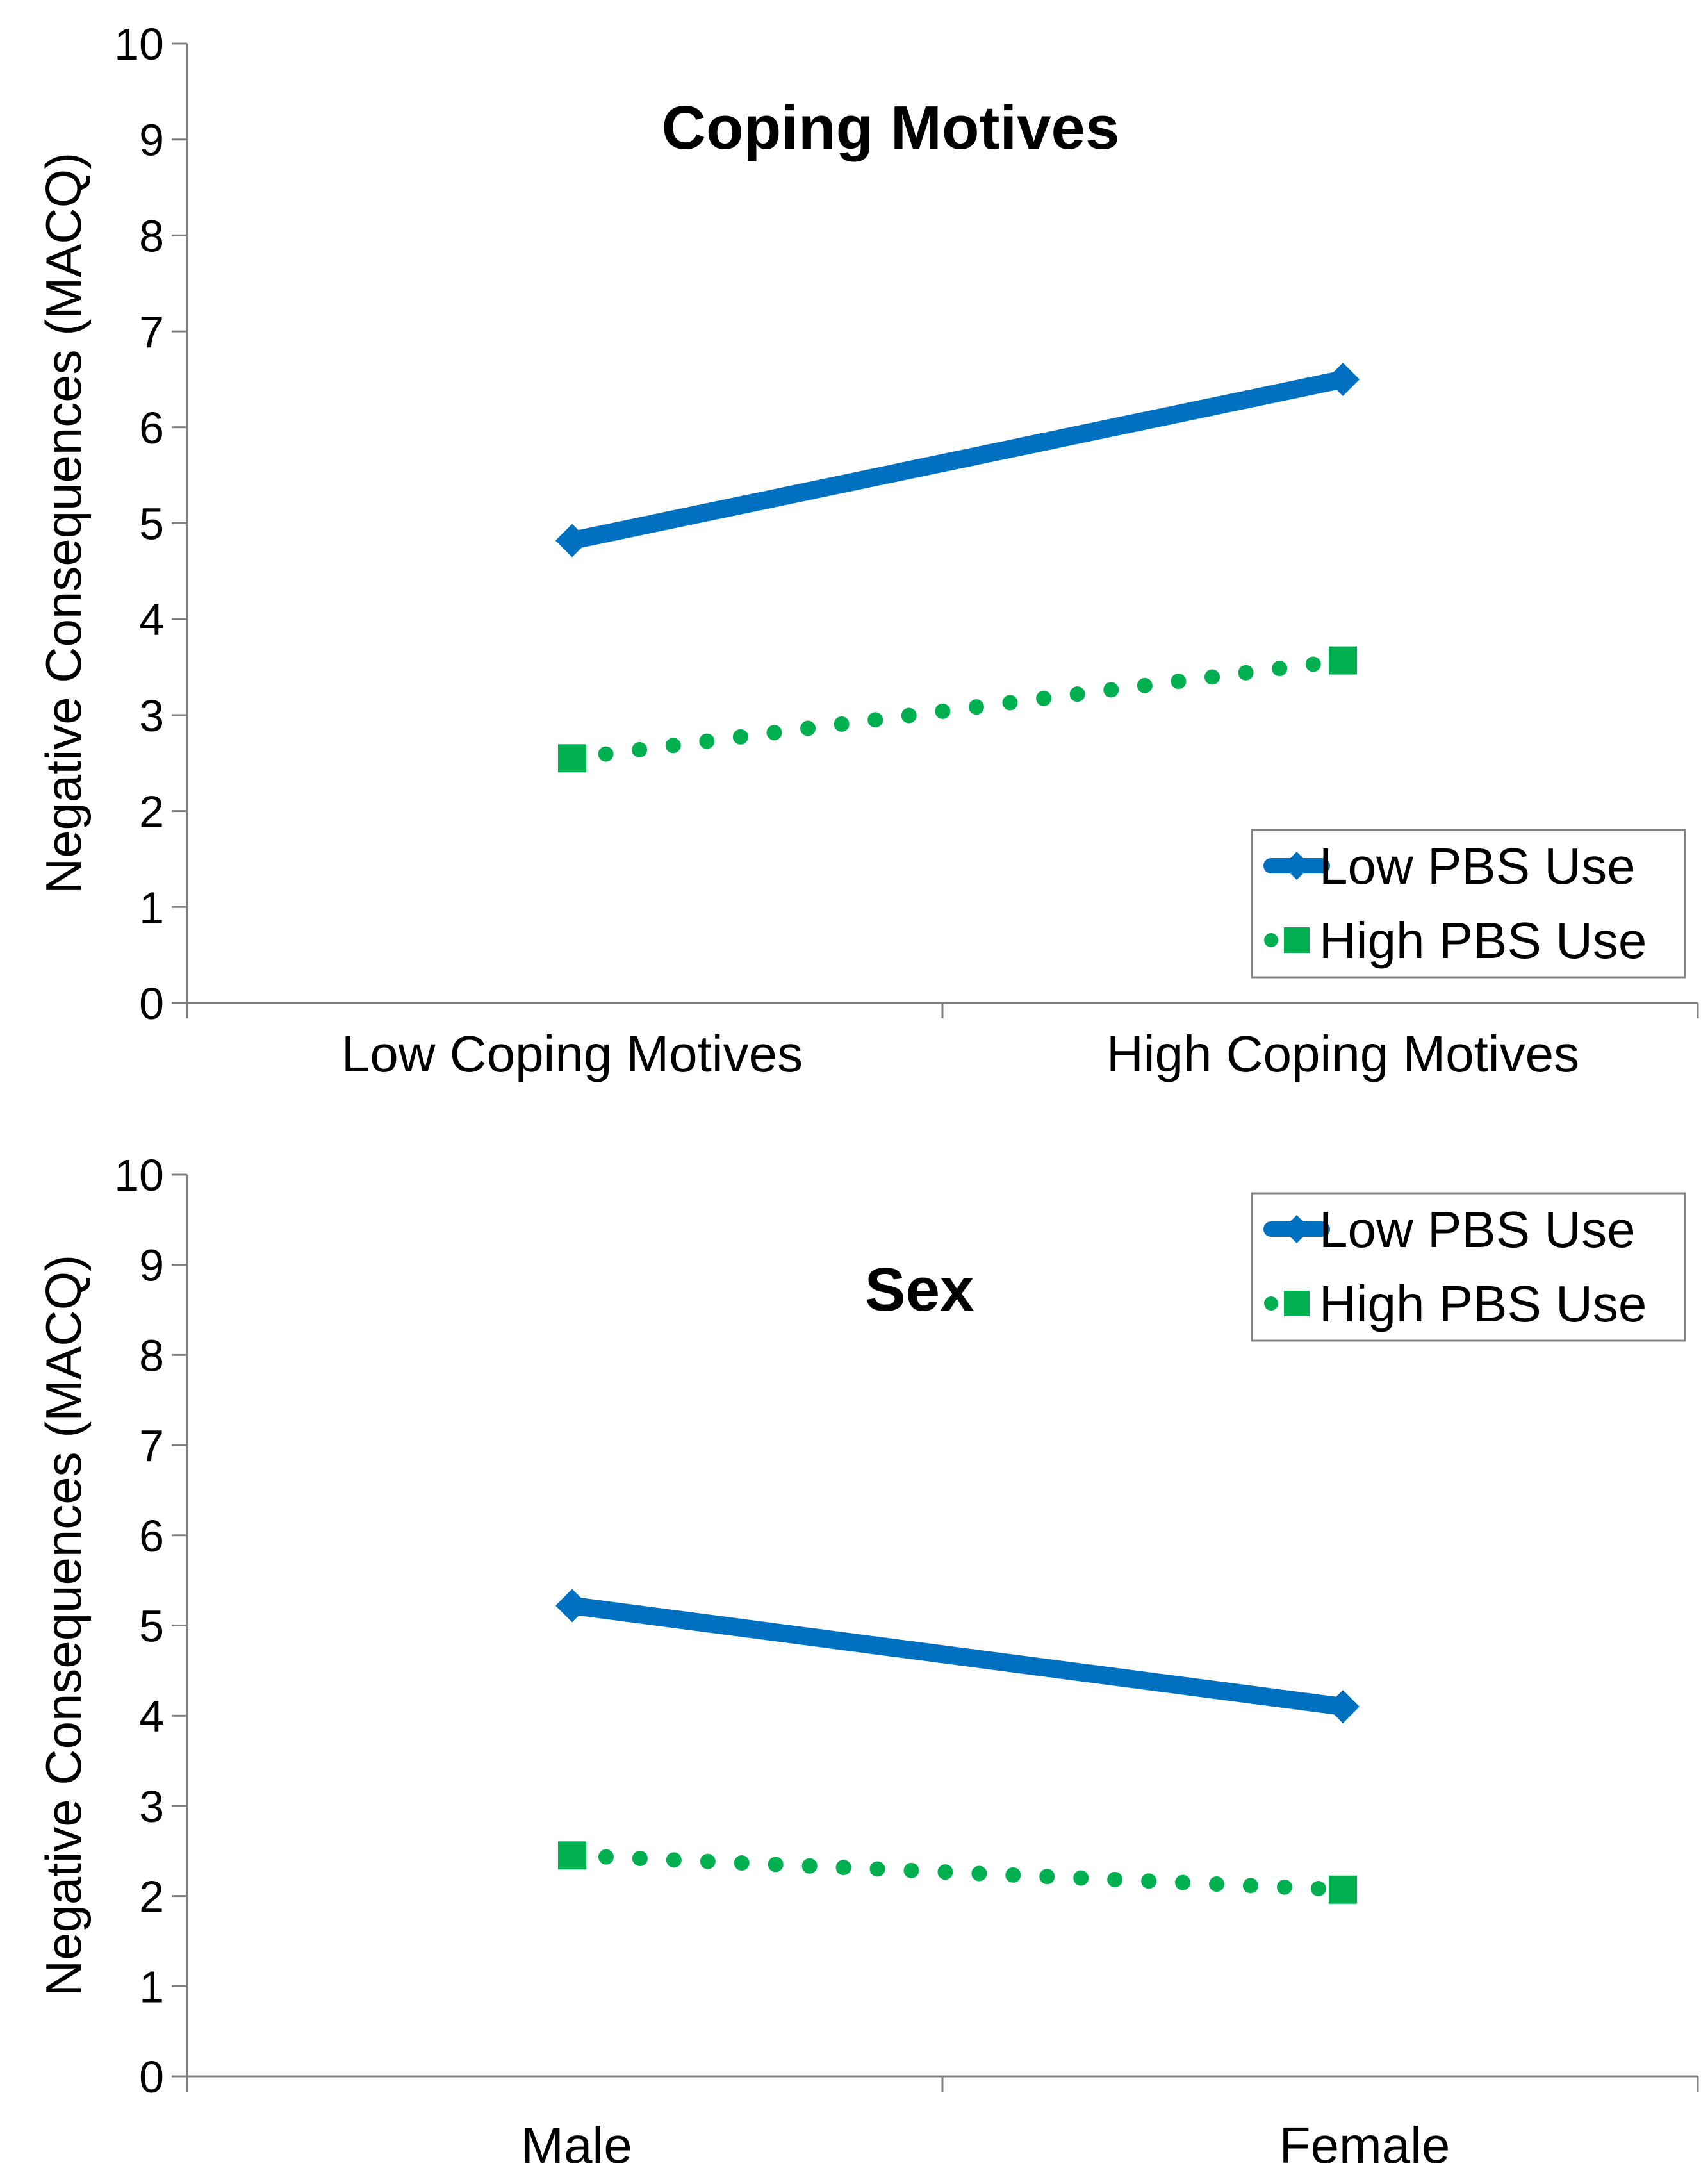 Image resolution: width=1701 pixels, height=2184 pixels. I want to click on chart-title: Sex, so click(919, 1289).